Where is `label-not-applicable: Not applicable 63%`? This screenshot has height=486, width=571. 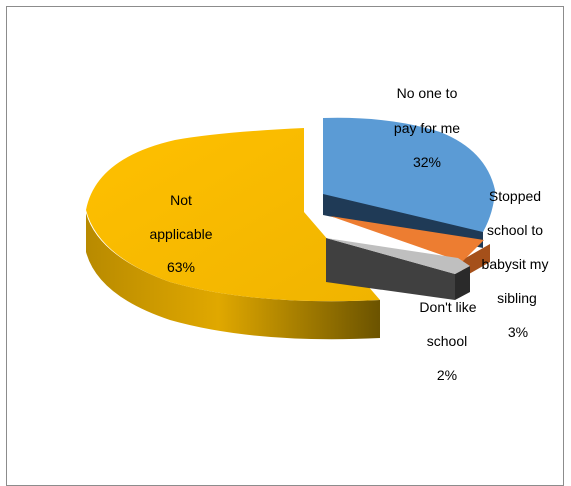
label-not-applicable: Not applicable 63% is located at coordinates (180, 233).